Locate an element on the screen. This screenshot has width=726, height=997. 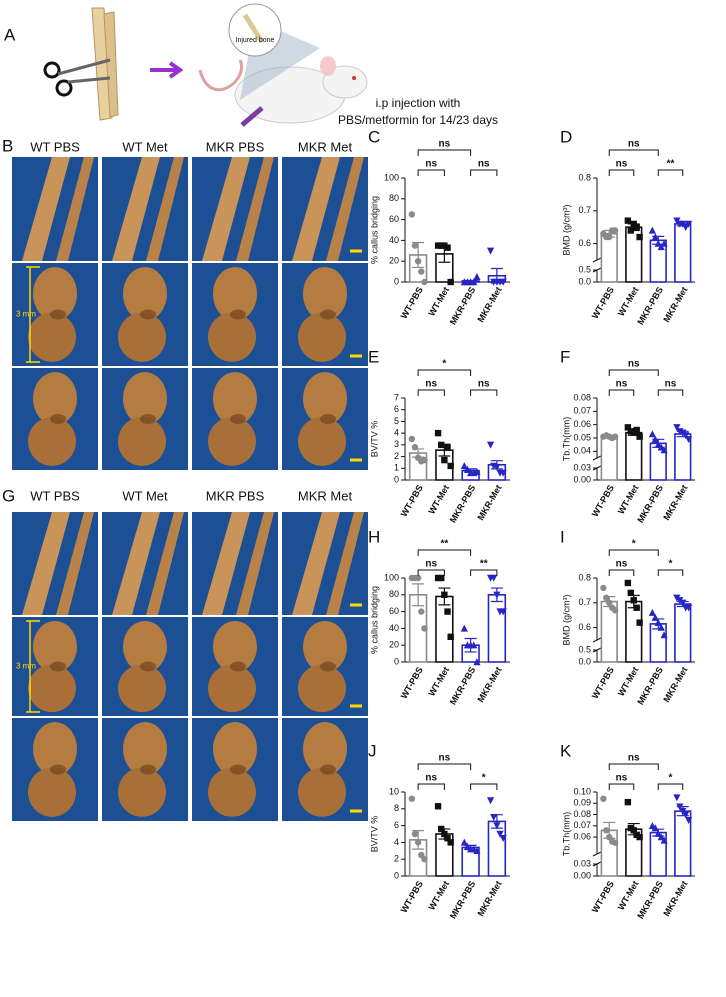
y-tick-label: 0.5 is located at coordinates (584, 269).